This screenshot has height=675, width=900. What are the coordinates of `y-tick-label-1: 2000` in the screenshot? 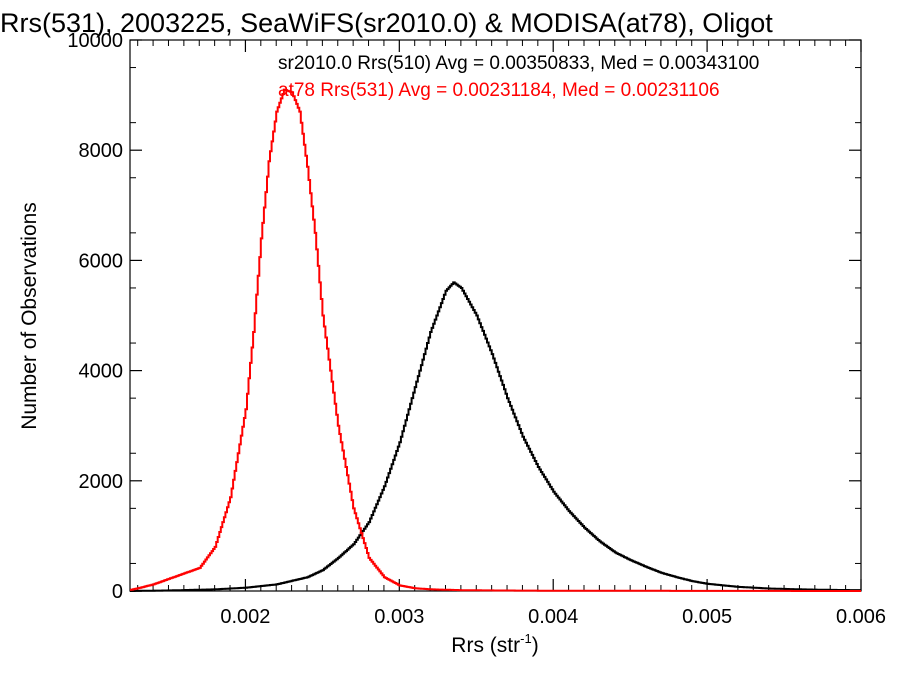 It's located at (101, 482).